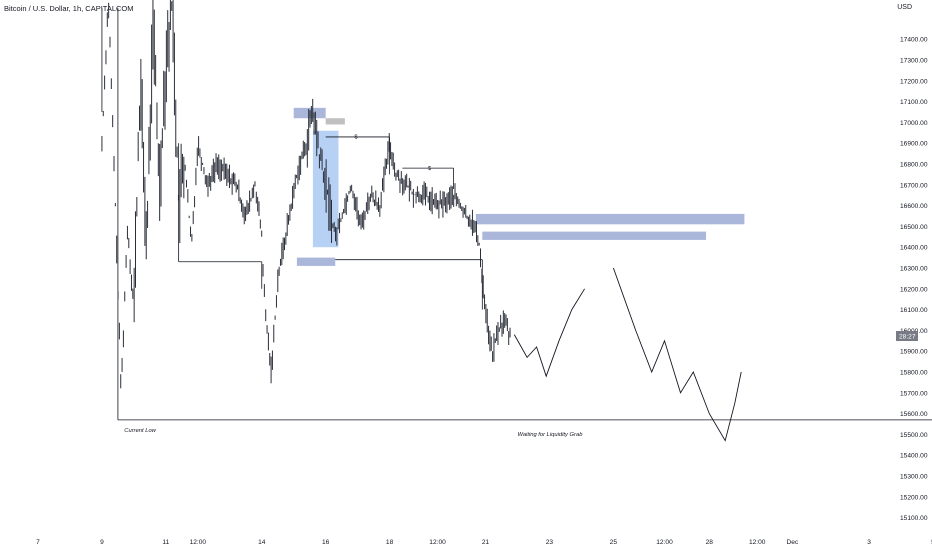  I want to click on x-tick-label: 9, so click(102, 542).